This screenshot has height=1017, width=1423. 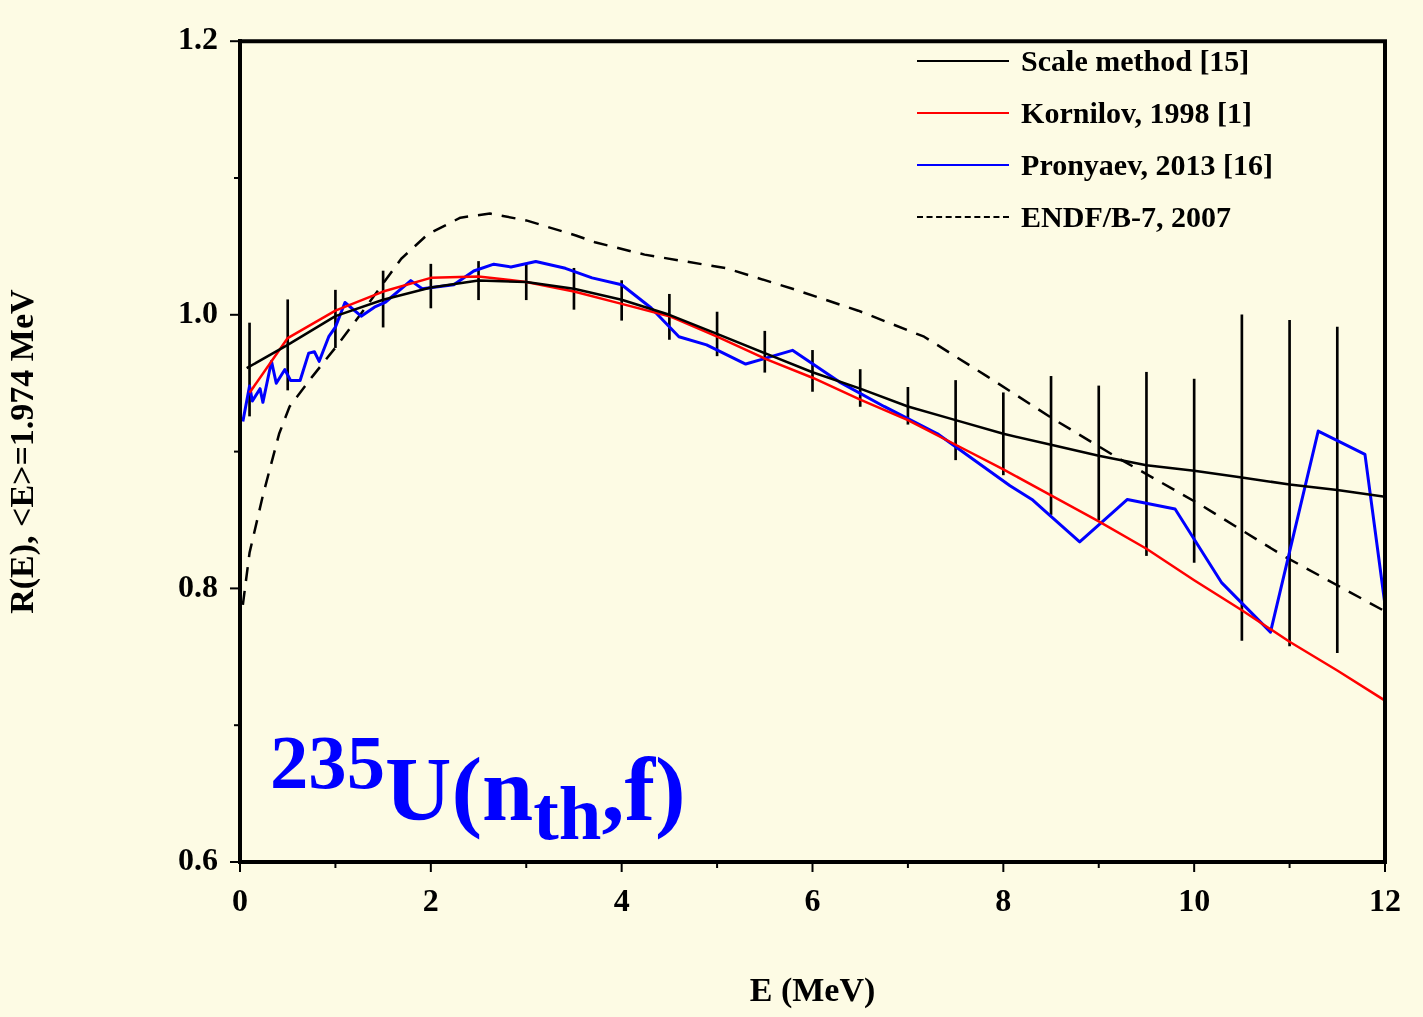 I want to click on legend-label: Scale method [15], so click(x=1135, y=61).